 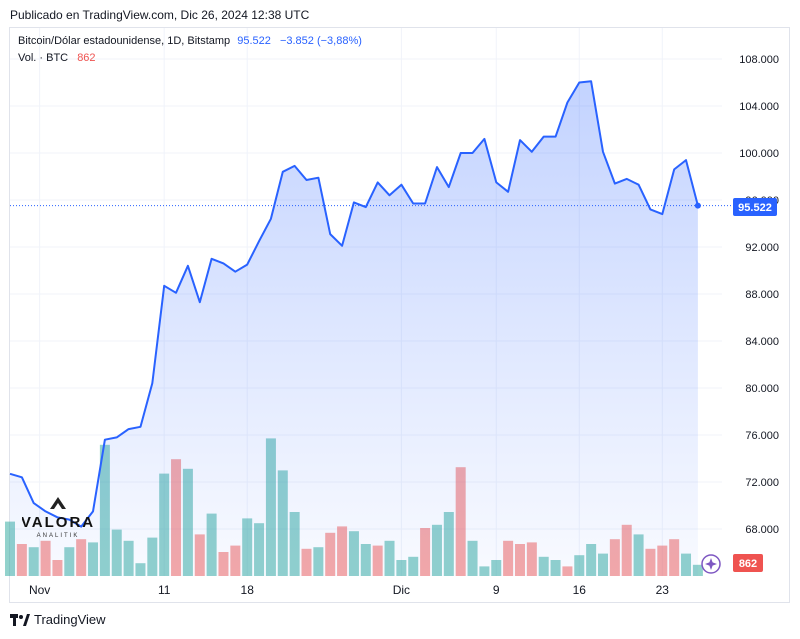 What do you see at coordinates (496, 590) in the screenshot?
I see `x-tick-label: 9` at bounding box center [496, 590].